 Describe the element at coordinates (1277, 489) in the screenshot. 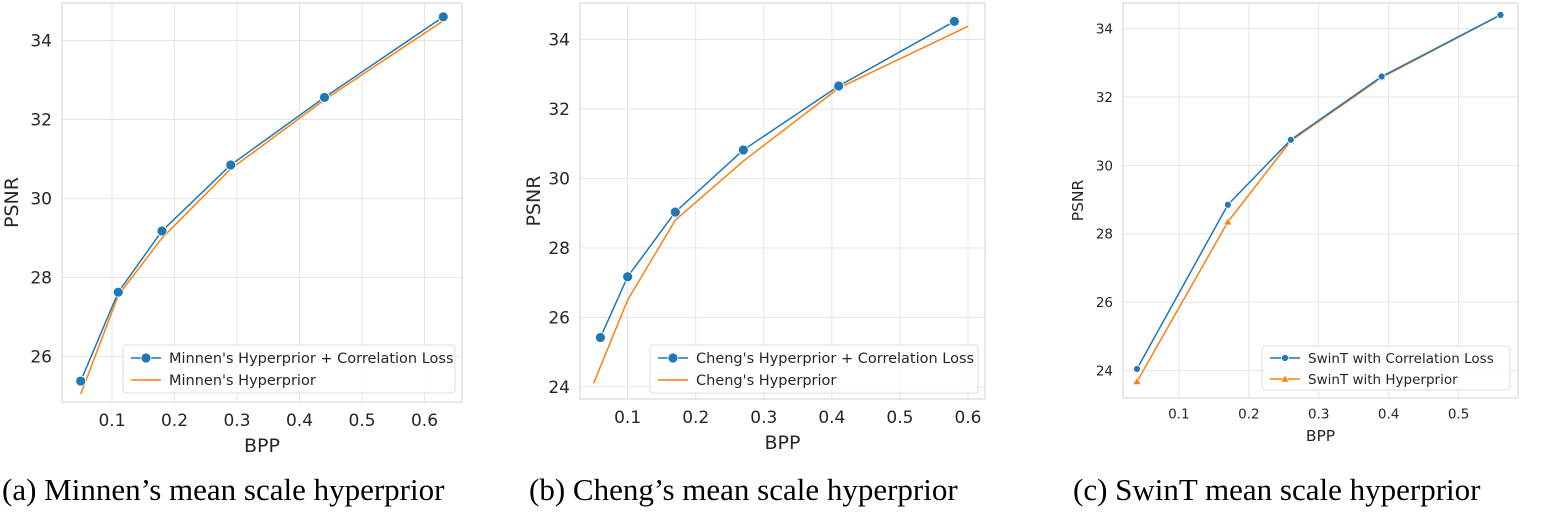

I see `caption-c: (c) SwinT mean scale hyperprior` at that location.